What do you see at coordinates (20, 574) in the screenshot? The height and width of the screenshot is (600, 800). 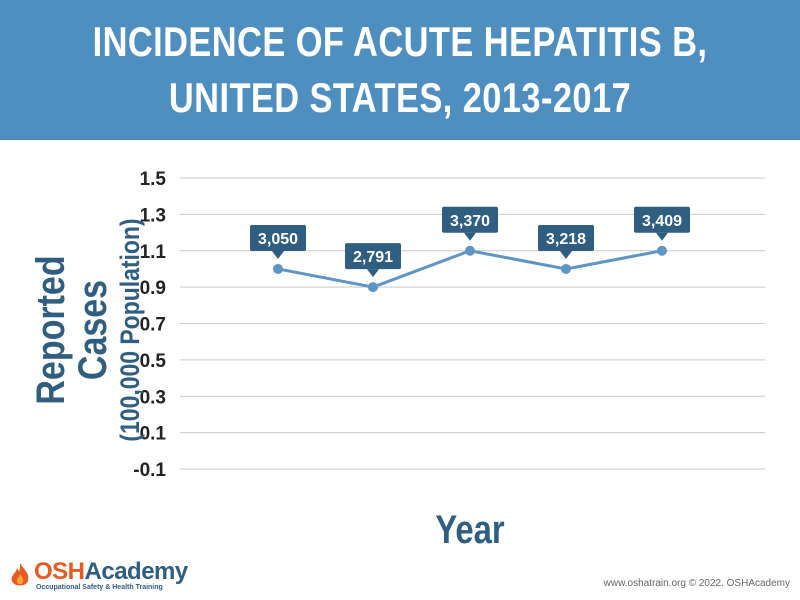 I see `flame-icon` at bounding box center [20, 574].